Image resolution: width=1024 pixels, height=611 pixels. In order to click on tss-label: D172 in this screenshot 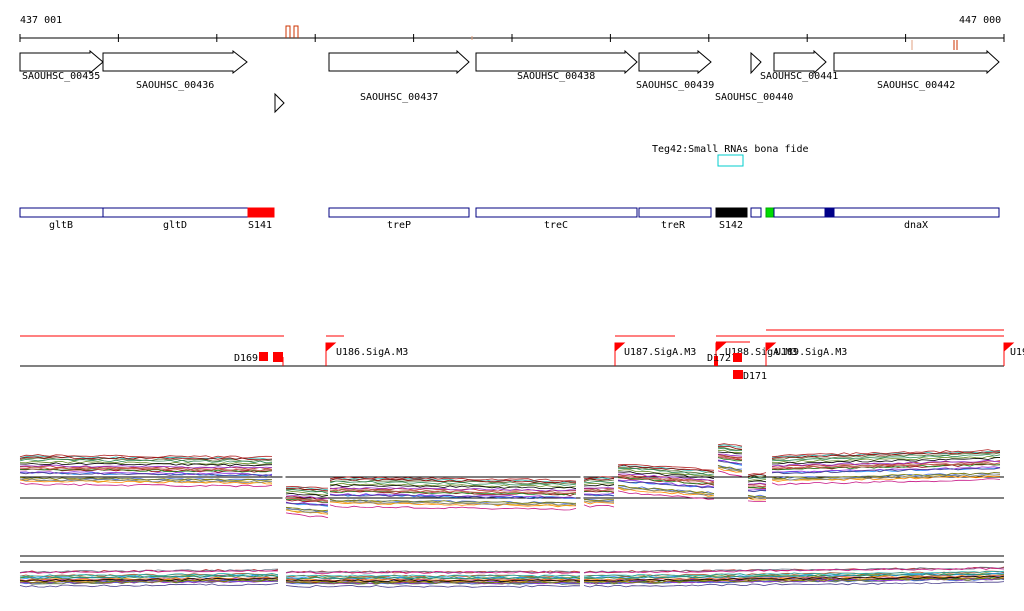, I will do `click(719, 358)`.